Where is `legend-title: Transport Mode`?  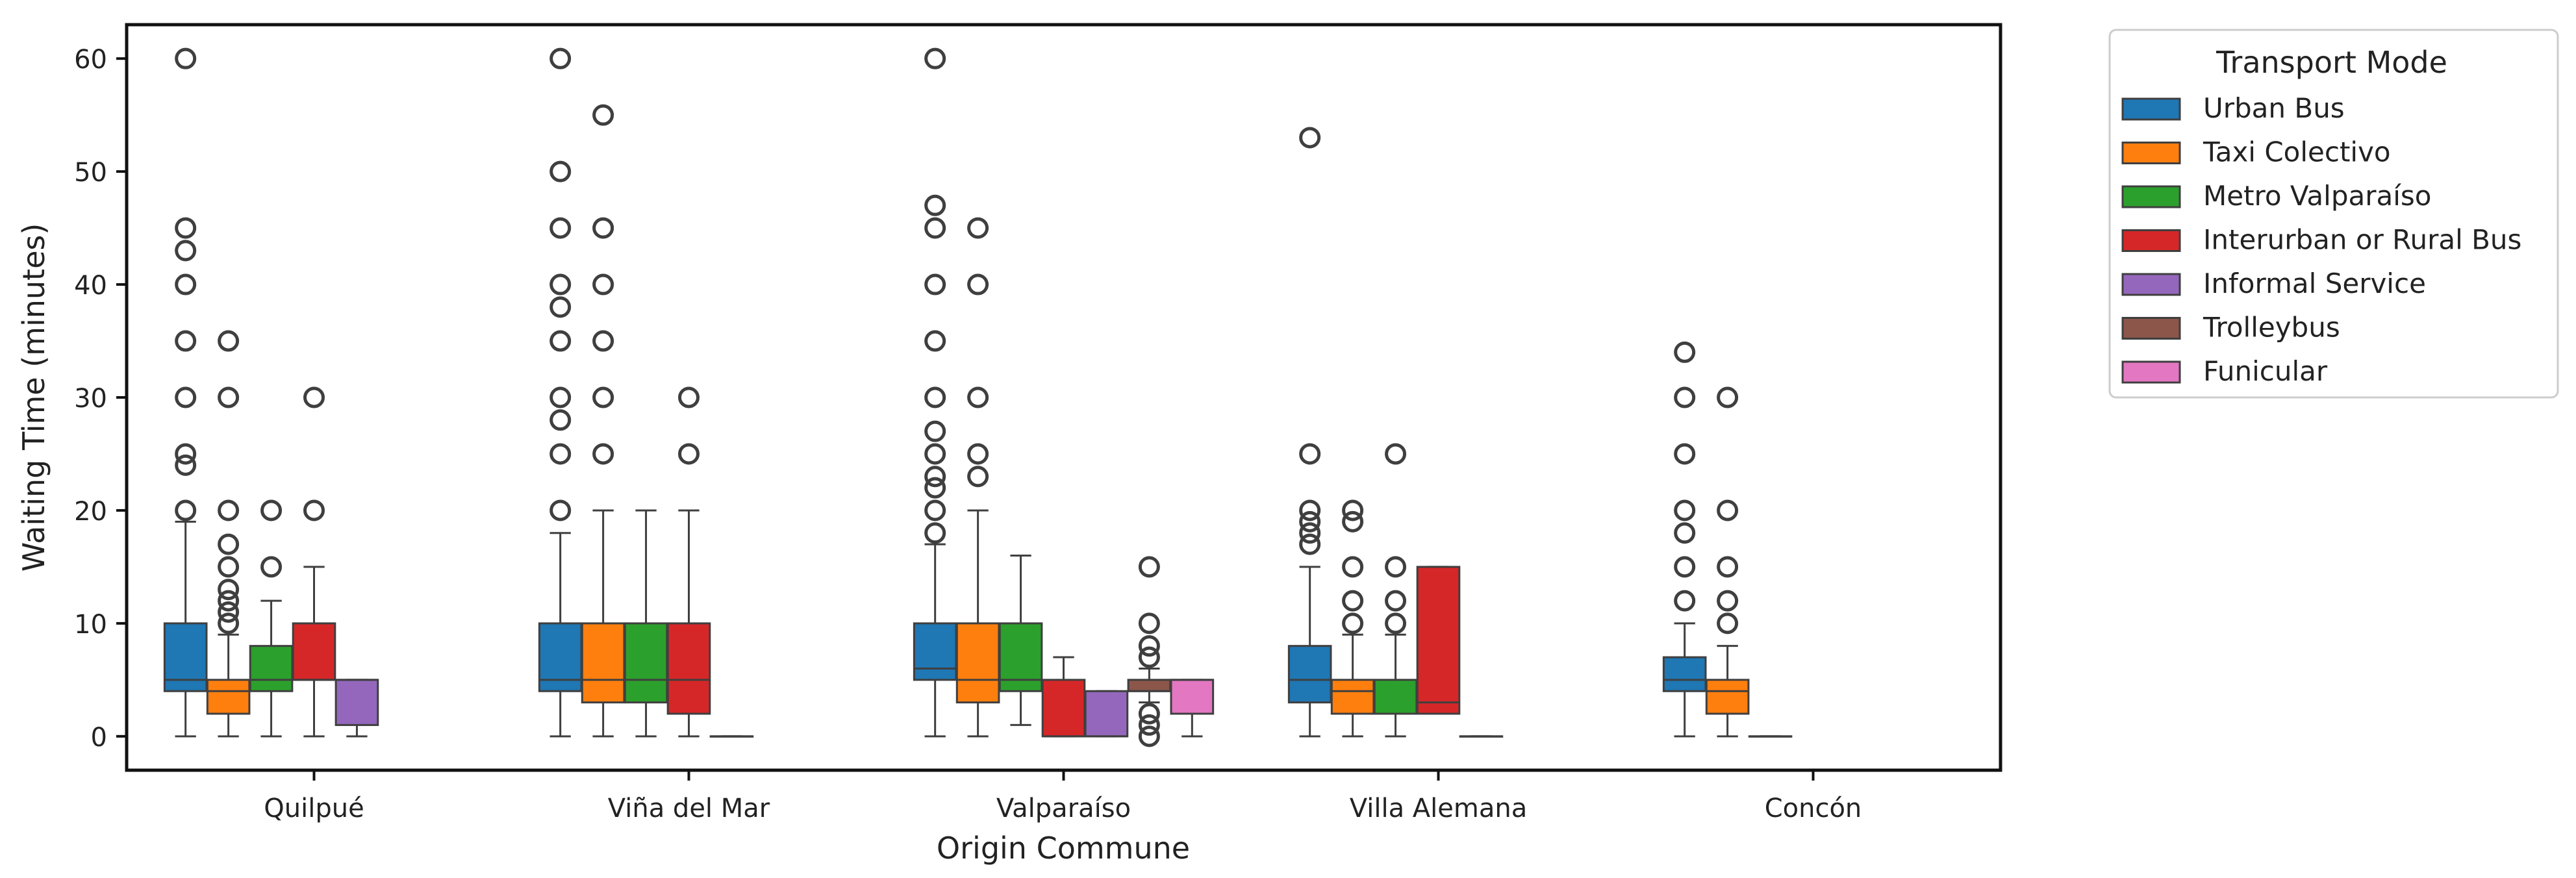 legend-title: Transport Mode is located at coordinates (2331, 63).